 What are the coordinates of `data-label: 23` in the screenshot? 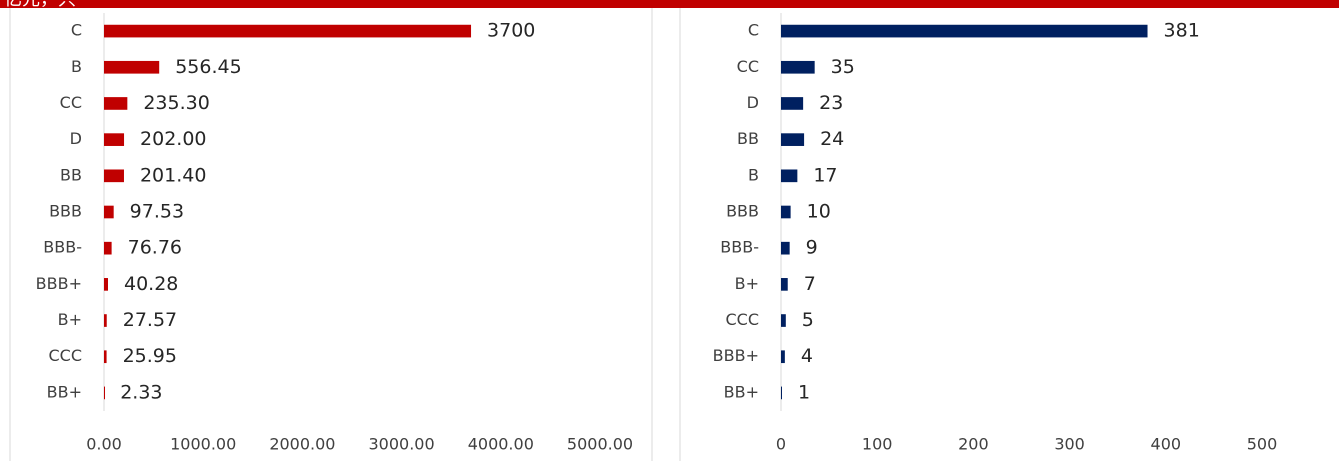 It's located at (831, 103).